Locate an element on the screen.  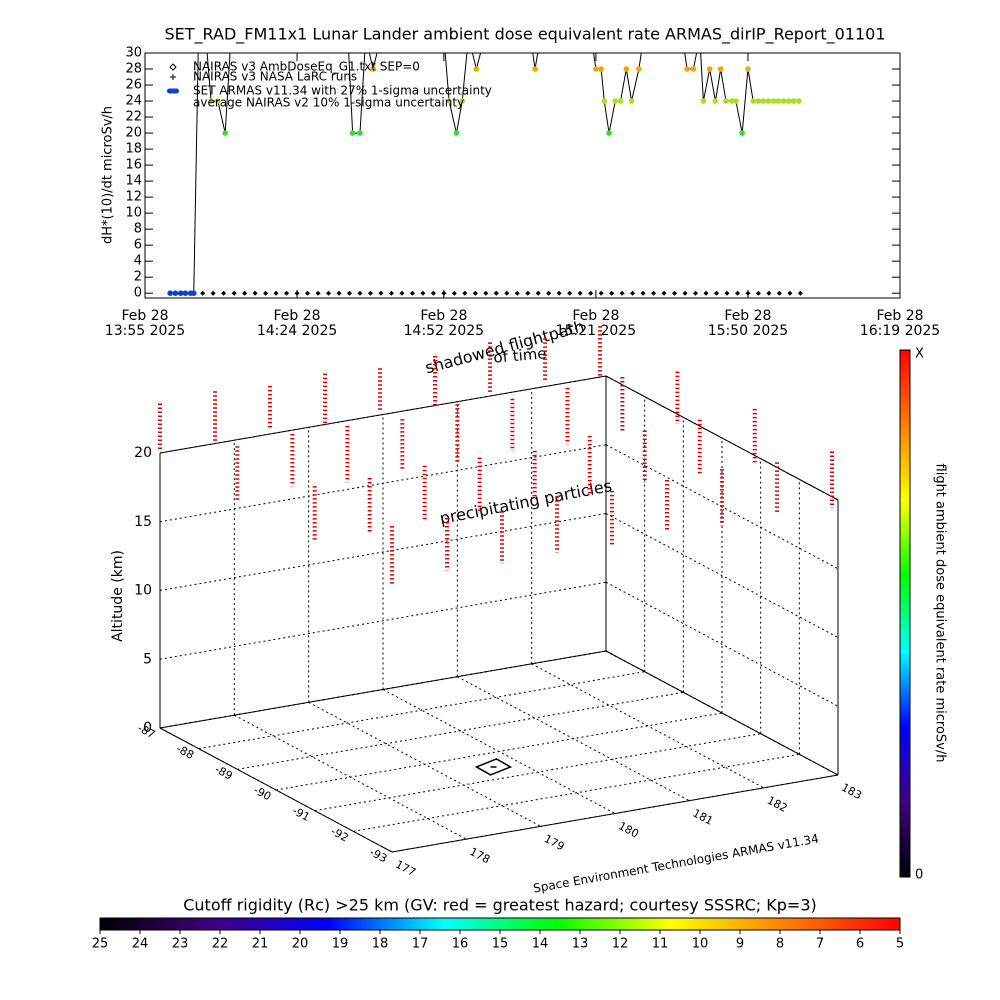
location-marker is located at coordinates (493, 767).